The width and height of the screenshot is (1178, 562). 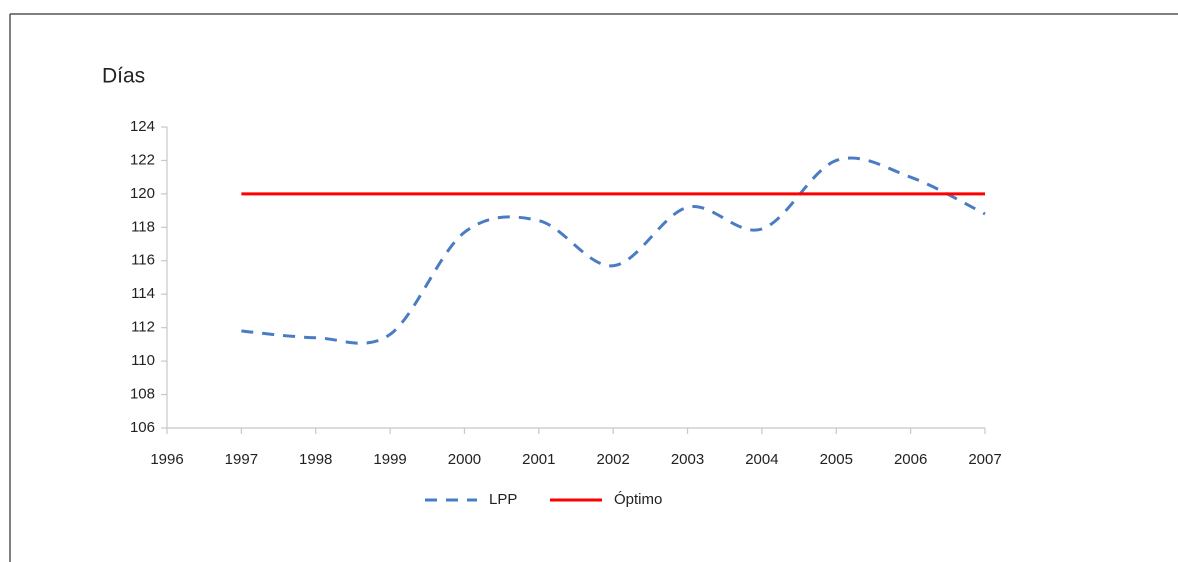 What do you see at coordinates (910, 459) in the screenshot?
I see `x-tick-label: 2006` at bounding box center [910, 459].